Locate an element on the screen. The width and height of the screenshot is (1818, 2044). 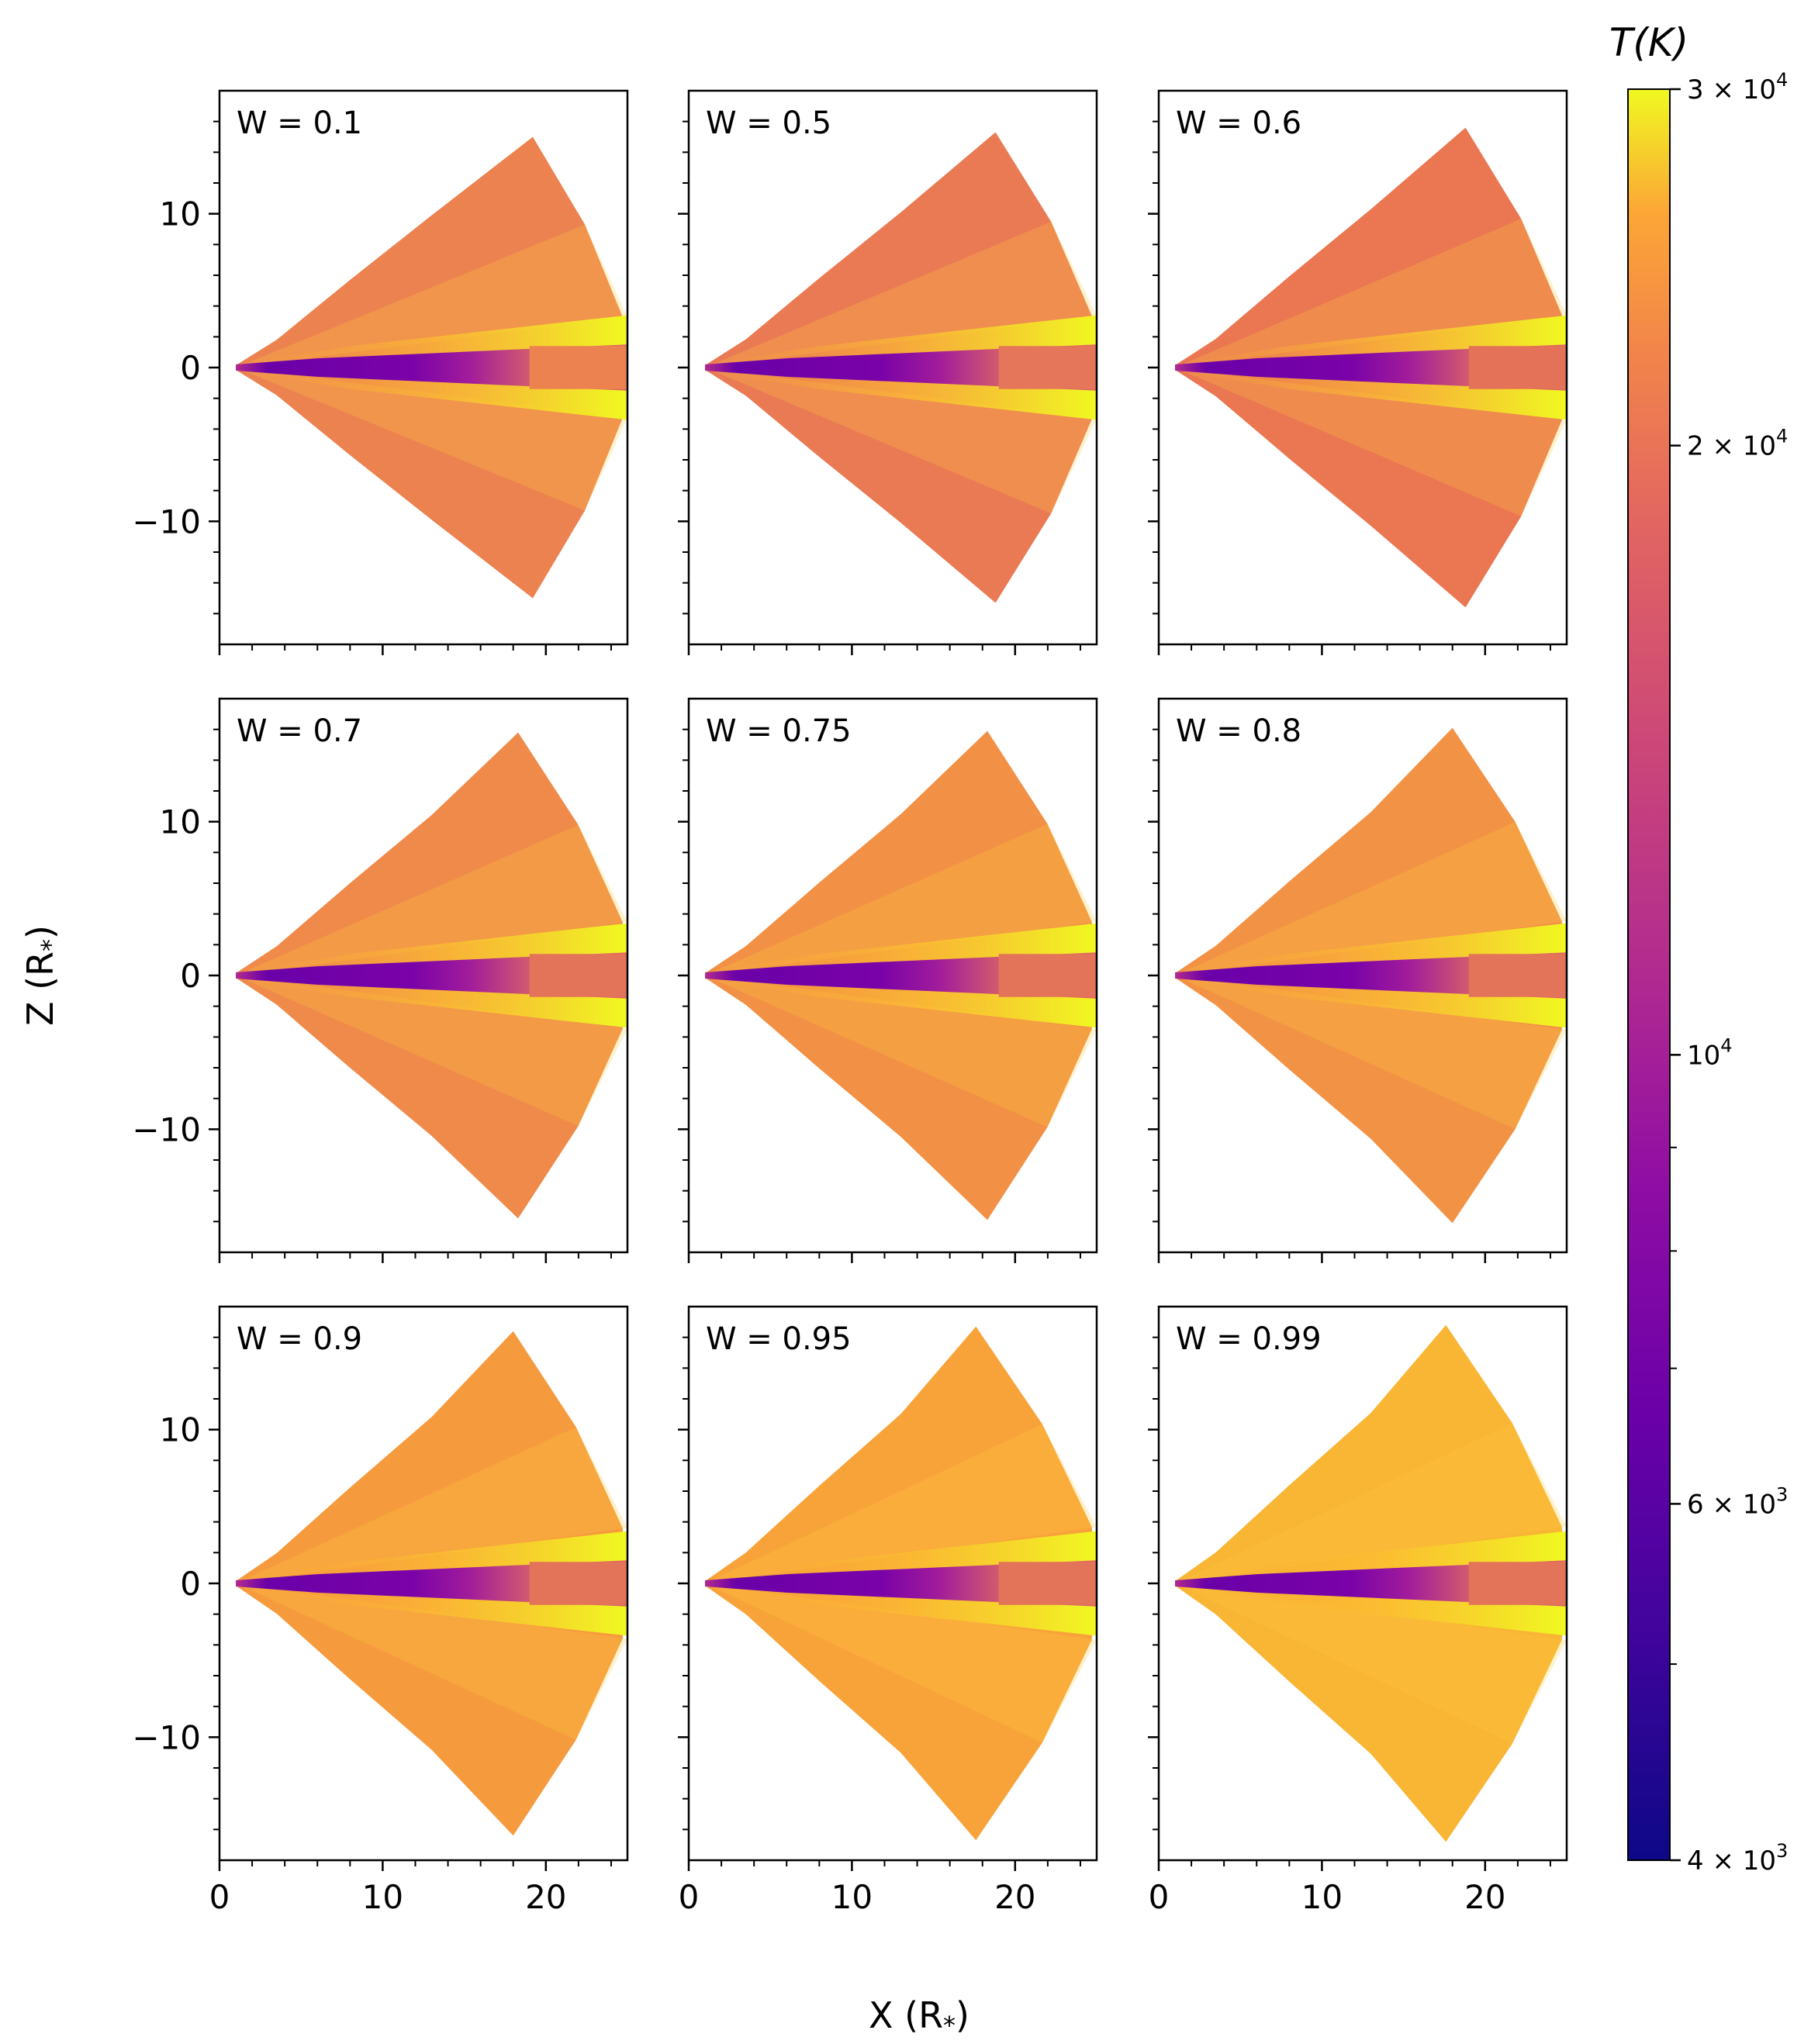
colorbar-tick-label: 6 × 10³ is located at coordinates (1738, 1501).